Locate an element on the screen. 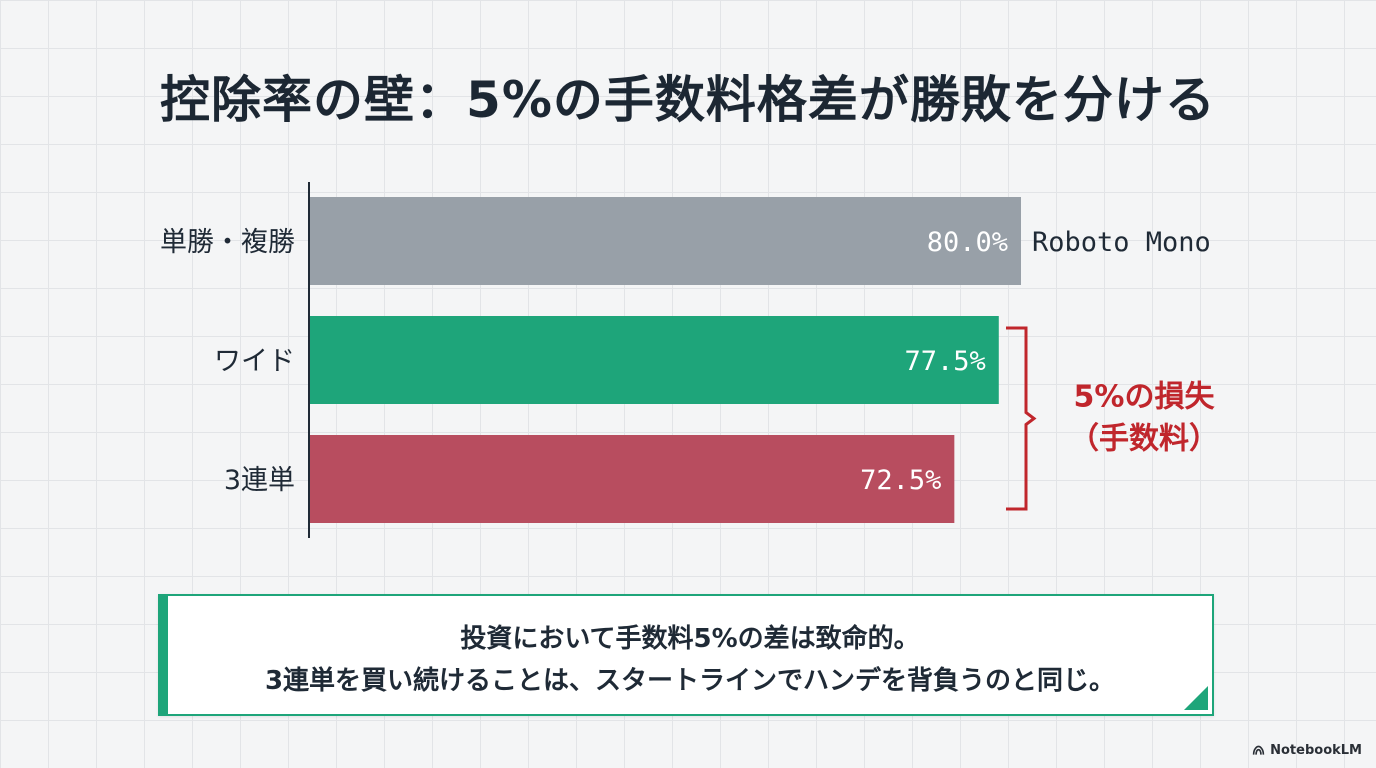  brand-watermark: NotebookLM is located at coordinates (1307, 750).